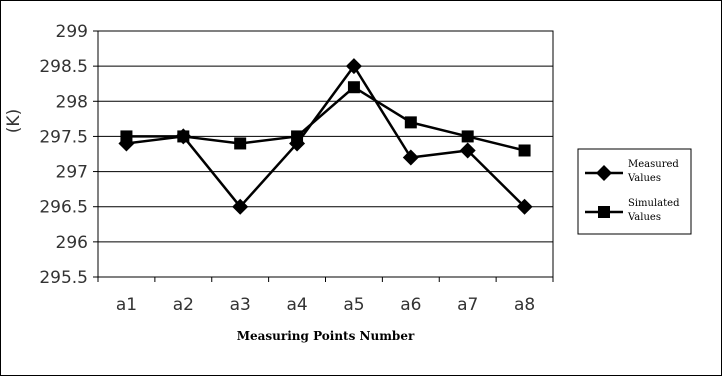  I want to click on y-tick-label: 295.5, so click(63, 278).